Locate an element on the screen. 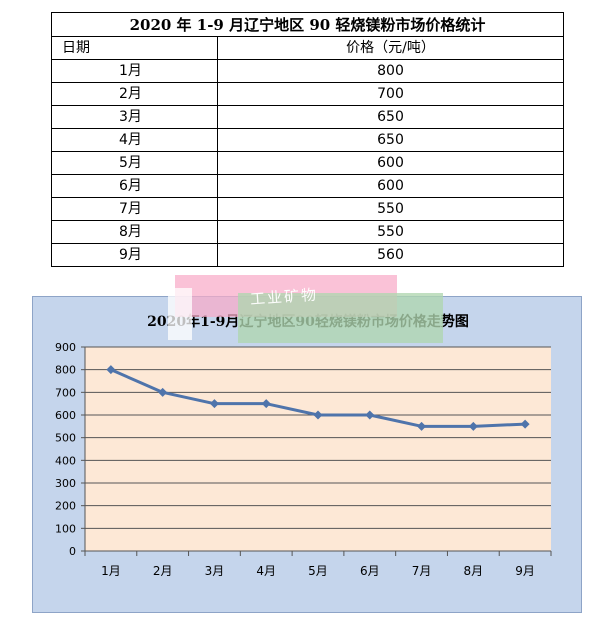 Image resolution: width=616 pixels, height=618 pixels. y-tick-label: 600 is located at coordinates (65, 415).